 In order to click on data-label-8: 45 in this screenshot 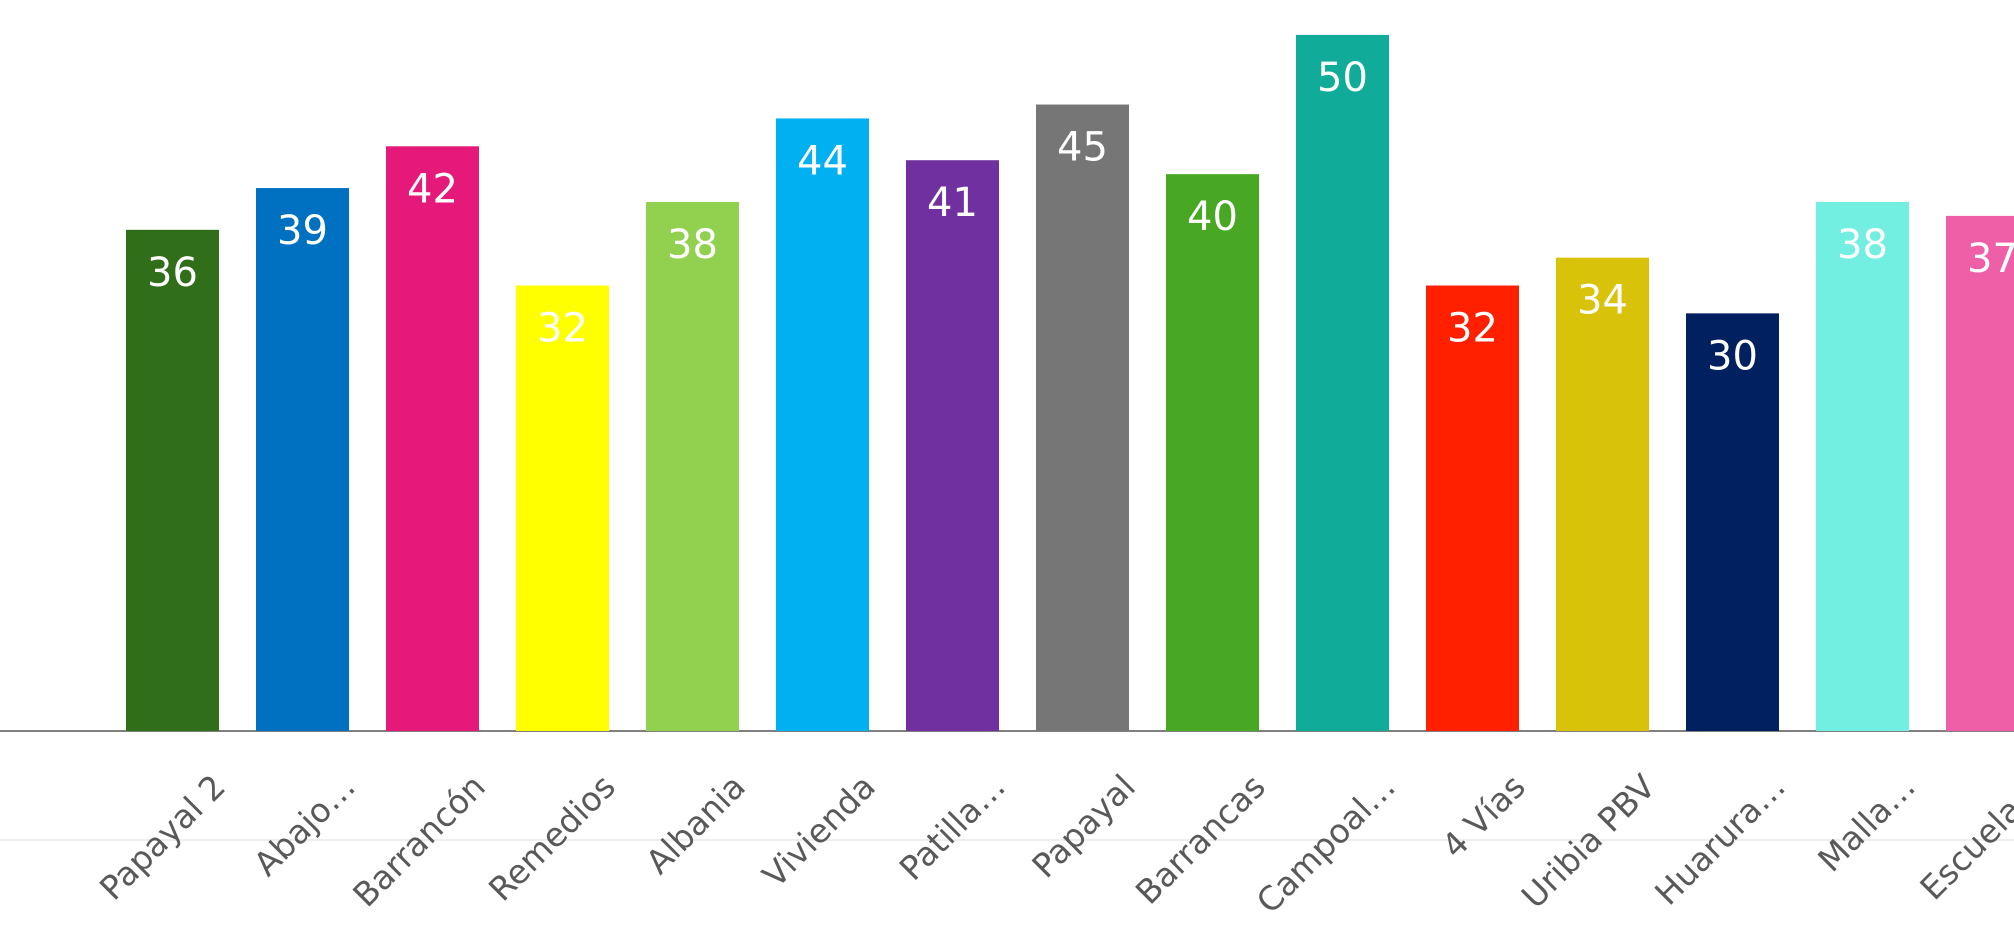, I will do `click(1082, 148)`.